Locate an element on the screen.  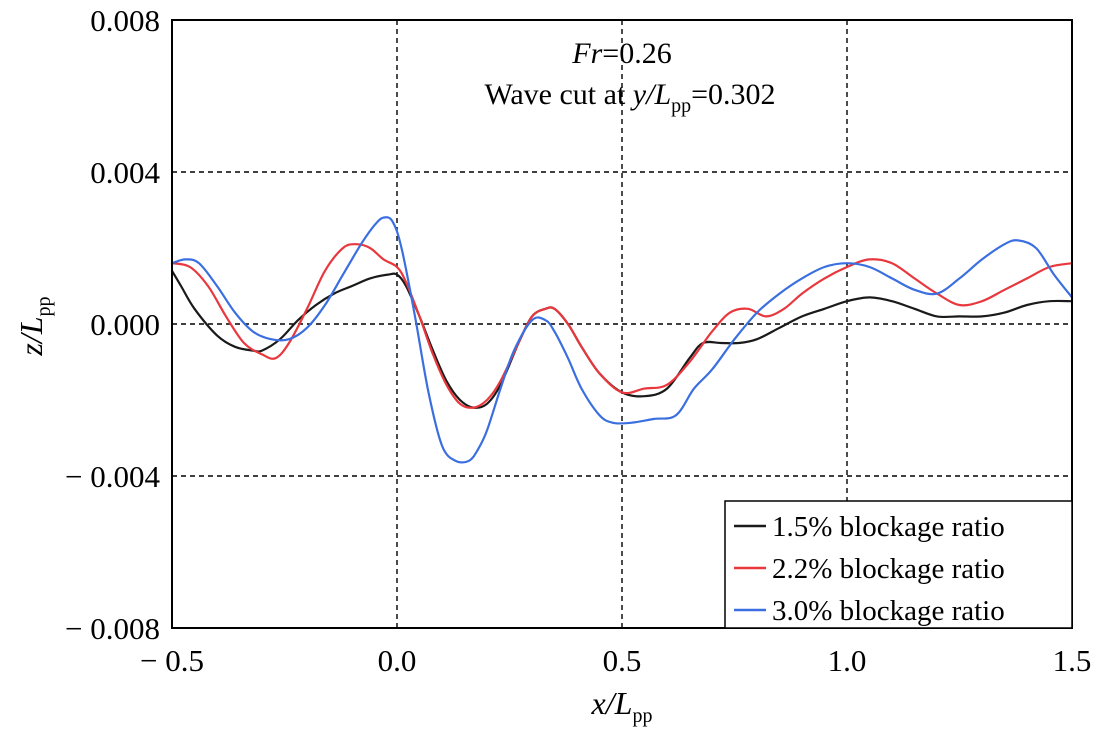
legend-box is located at coordinates (898, 564).